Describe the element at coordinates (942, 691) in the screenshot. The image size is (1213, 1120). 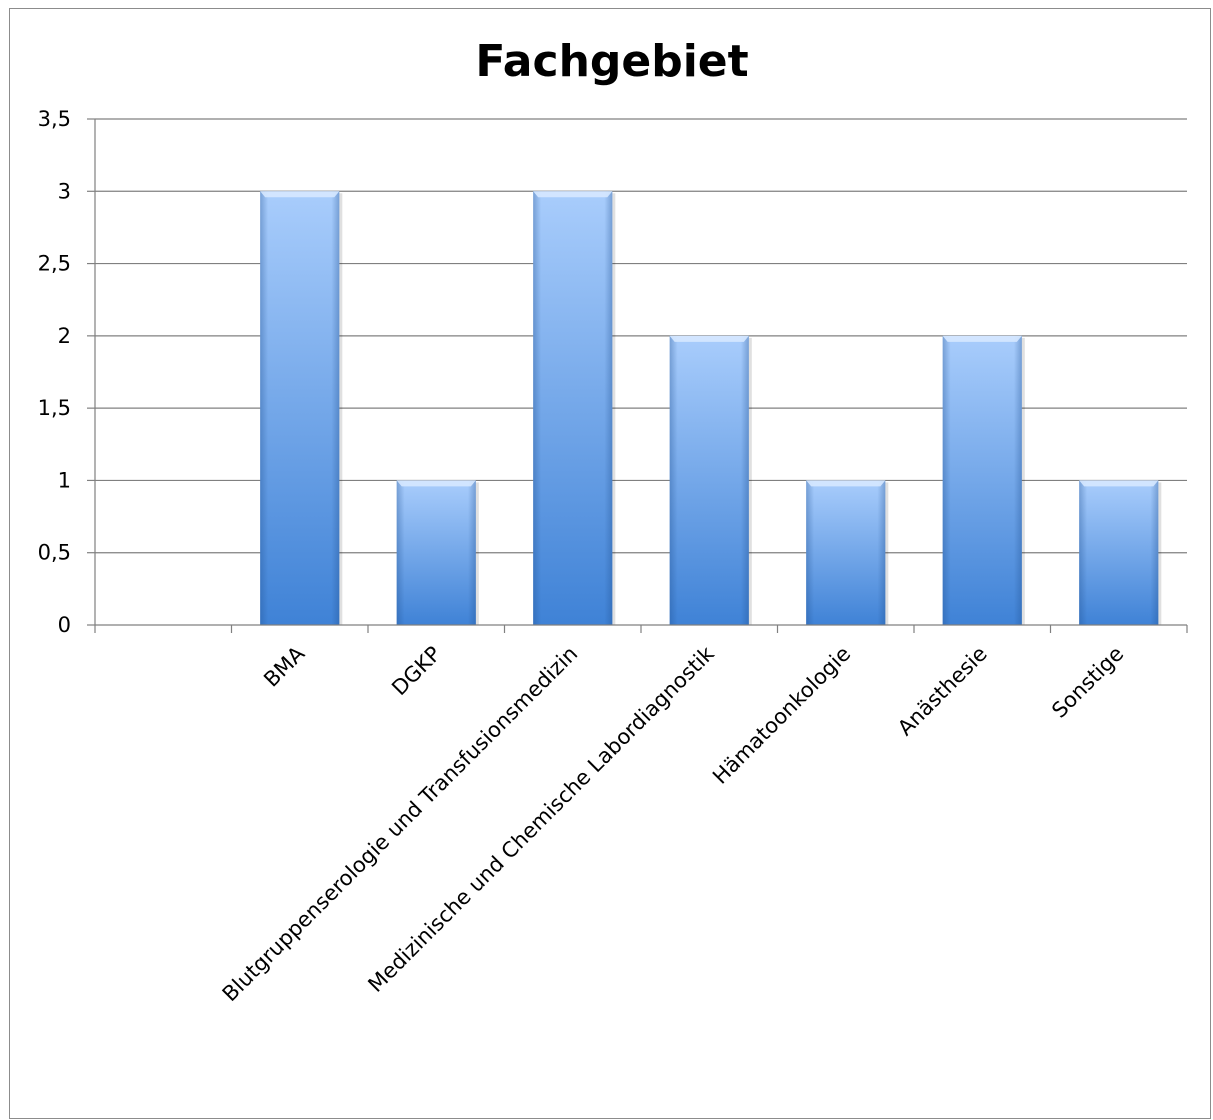
I see `x-category-label: Anästhesie` at that location.